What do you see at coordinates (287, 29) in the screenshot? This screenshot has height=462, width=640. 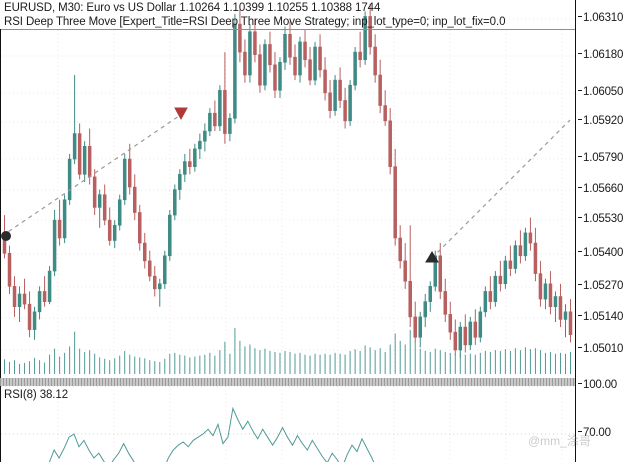 I see `header-divider` at bounding box center [287, 29].